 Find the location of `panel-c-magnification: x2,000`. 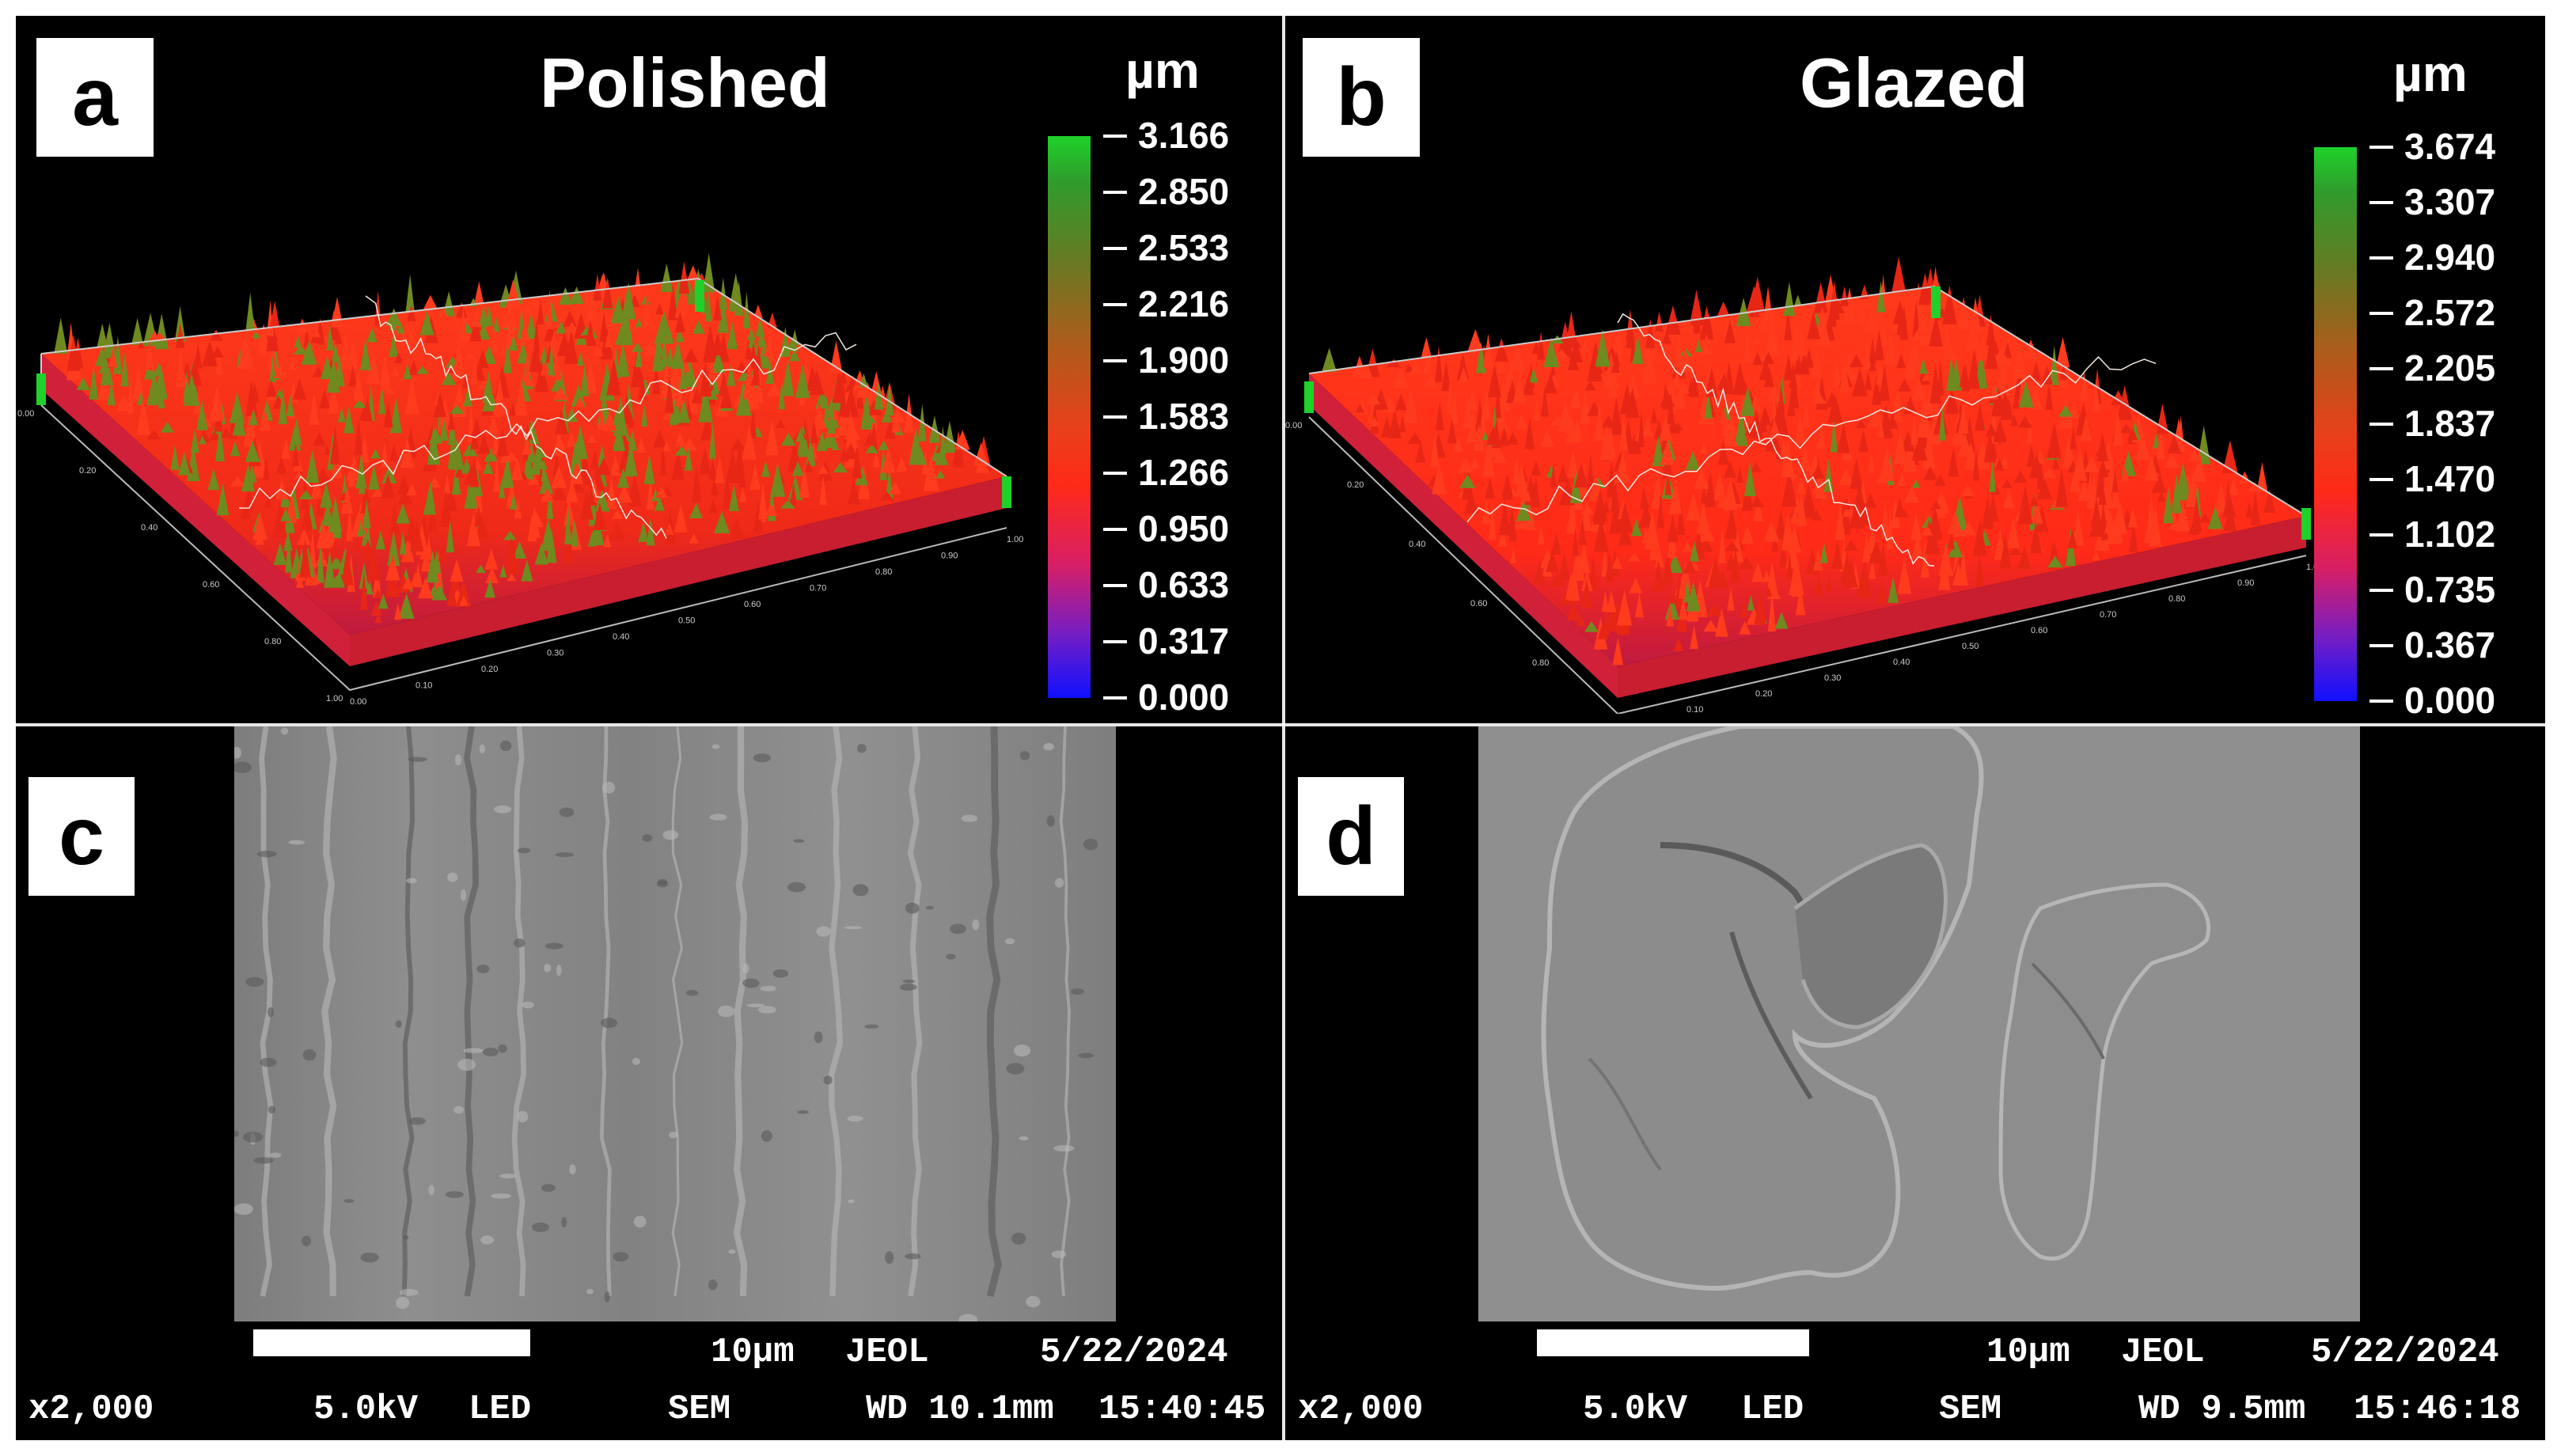

panel-c-magnification: x2,000 is located at coordinates (91, 1409).